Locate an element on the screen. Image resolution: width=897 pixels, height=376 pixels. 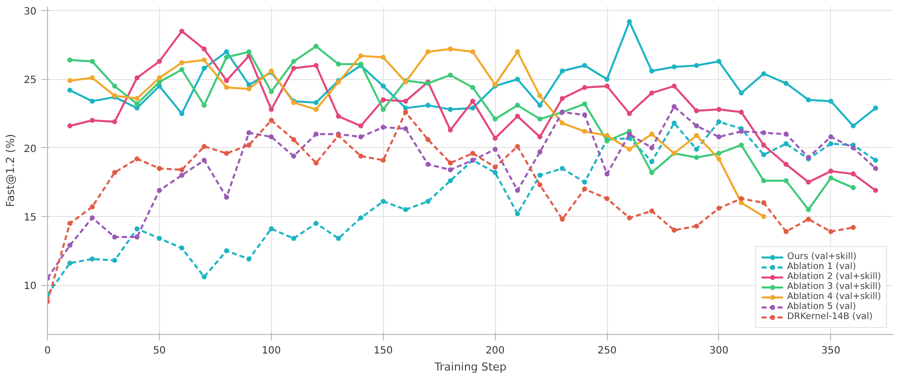
legend-label: Ours (val+skill) is located at coordinates (821, 257).